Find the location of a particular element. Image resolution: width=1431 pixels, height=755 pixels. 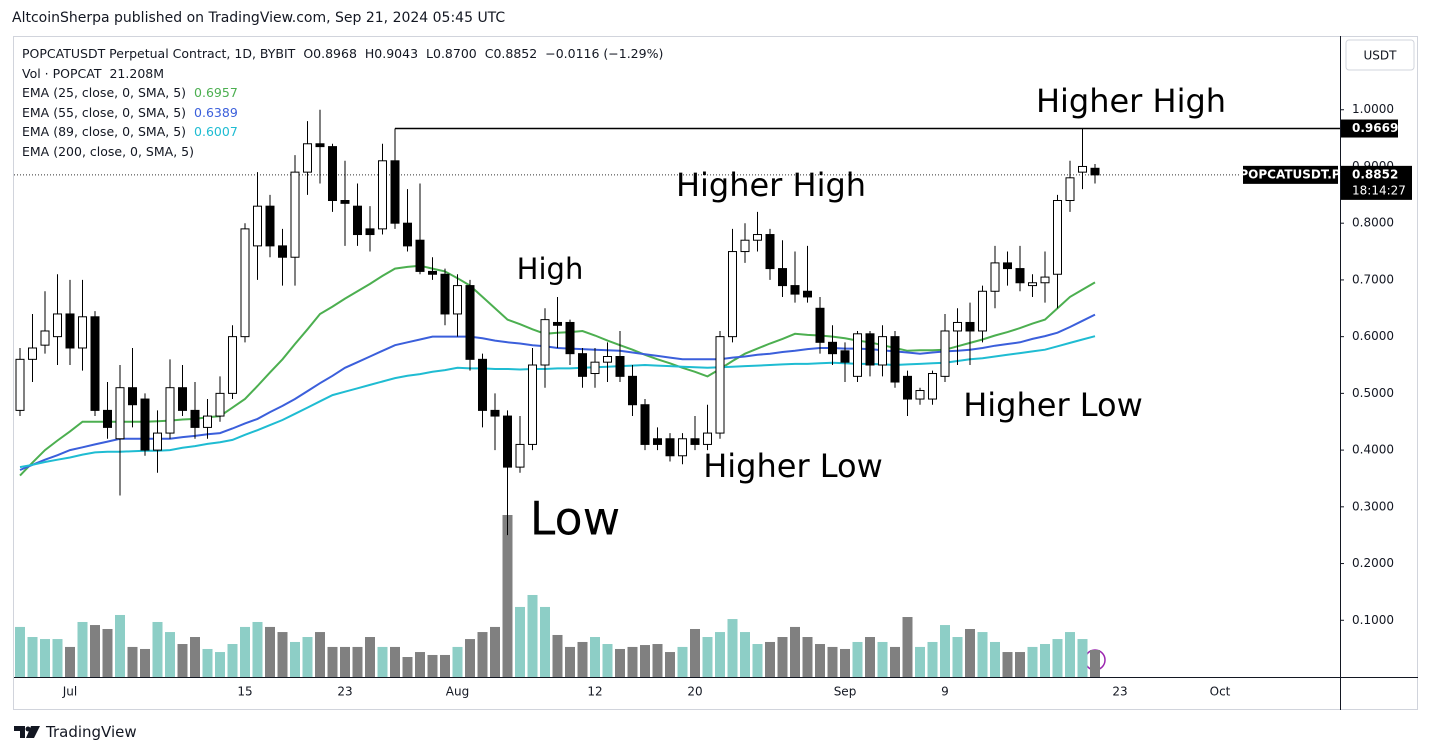

symbol-tag: POPCATUSDT.P is located at coordinates (1289, 174).